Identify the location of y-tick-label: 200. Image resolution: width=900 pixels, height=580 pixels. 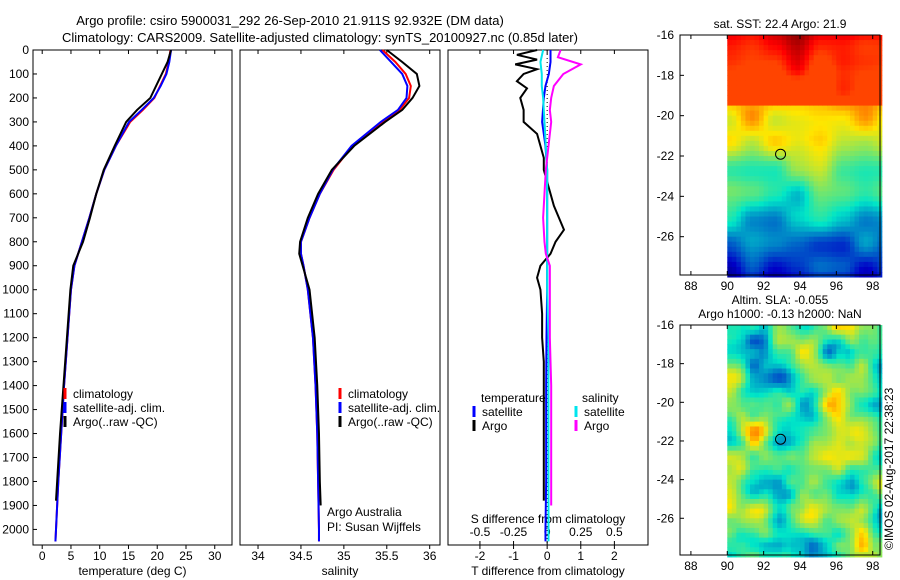
(19, 98).